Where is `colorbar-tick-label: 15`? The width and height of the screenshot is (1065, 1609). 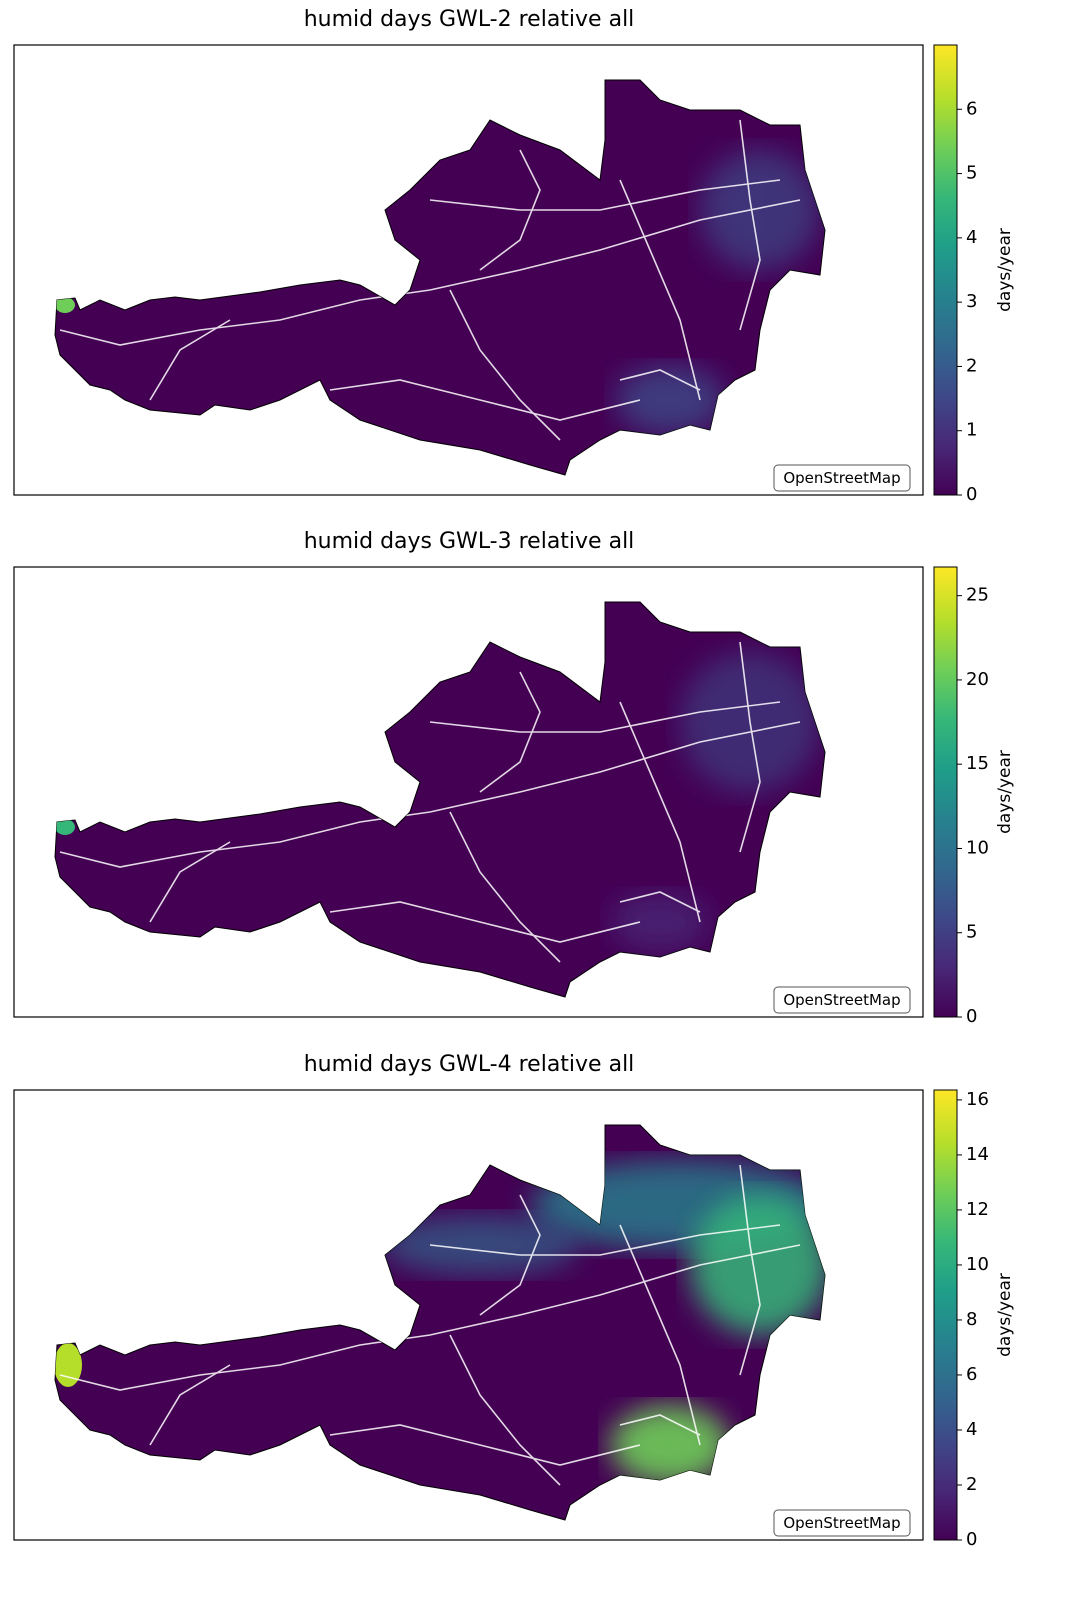
colorbar-tick-label: 15 is located at coordinates (977, 763).